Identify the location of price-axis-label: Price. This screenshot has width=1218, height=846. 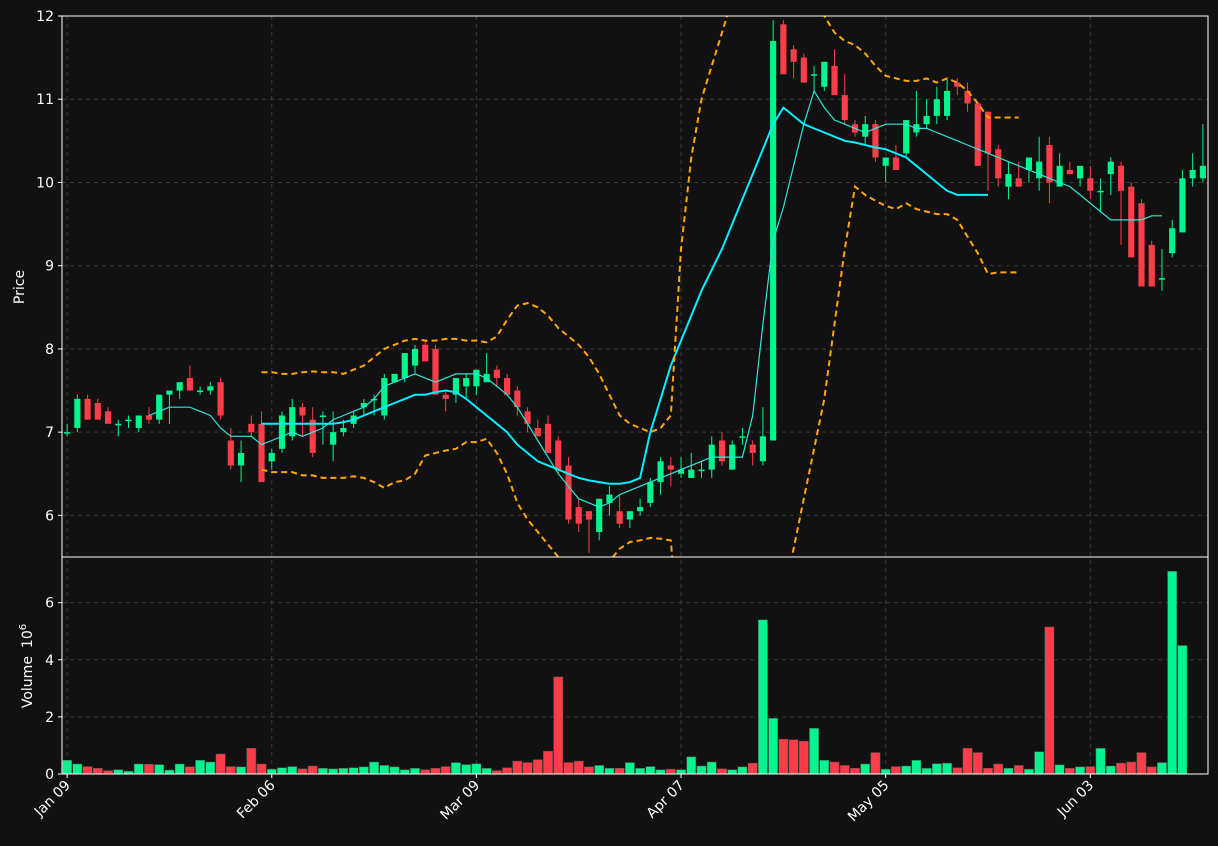
(20, 287).